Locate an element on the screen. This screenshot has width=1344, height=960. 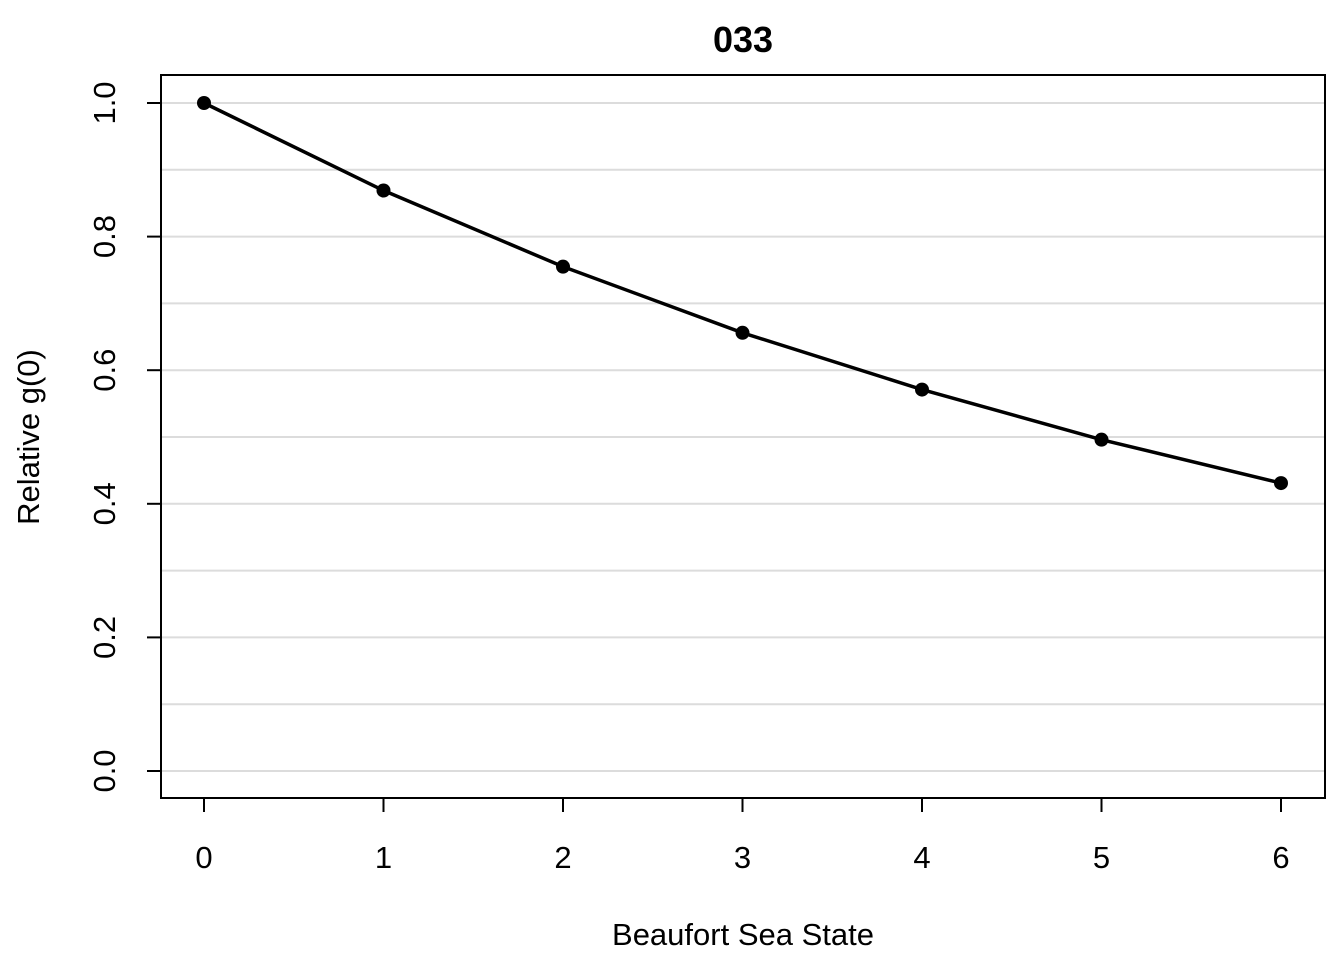
x-tick-label: 1 is located at coordinates (383, 857).